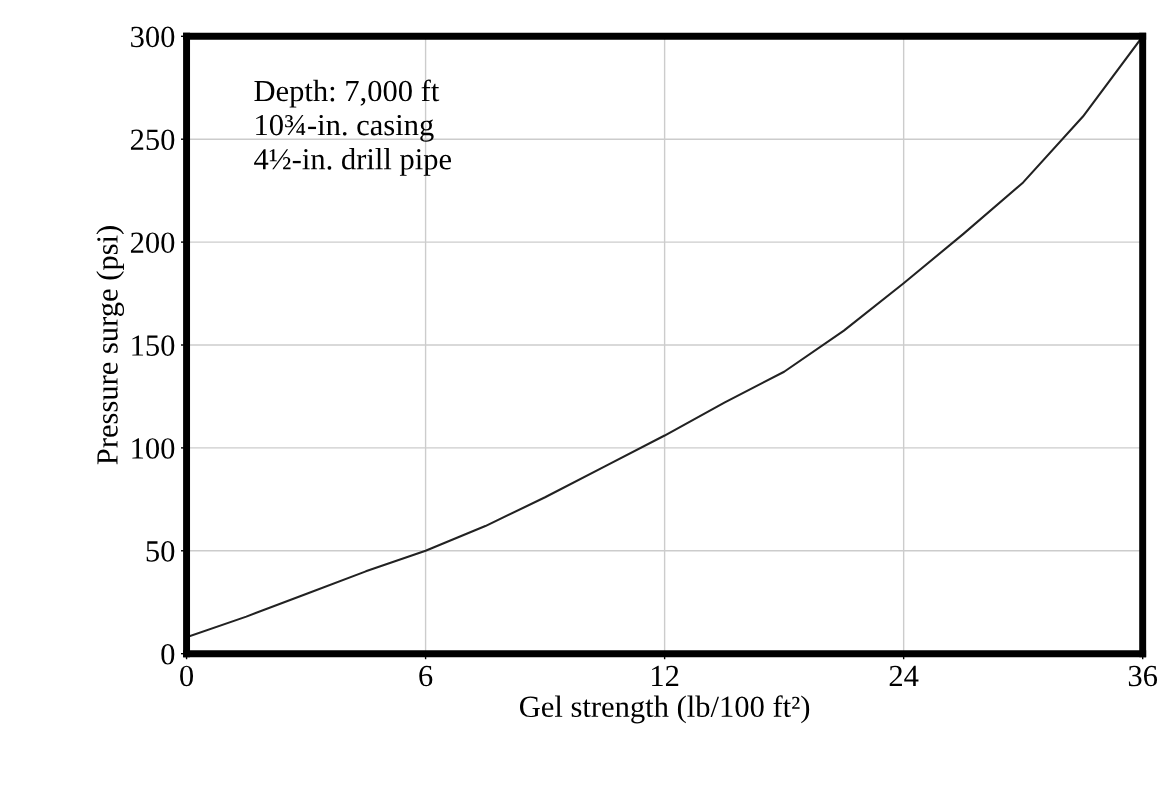  What do you see at coordinates (426, 676) in the screenshot?
I see `x-tick-label: 6` at bounding box center [426, 676].